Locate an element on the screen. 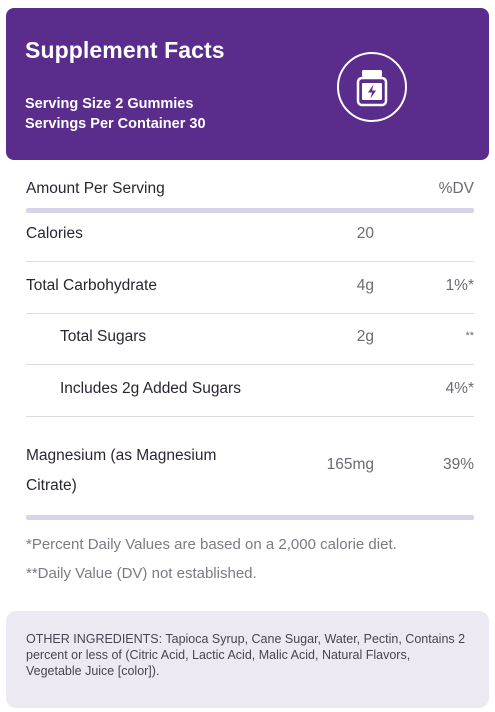 The image size is (495, 712). dv-not-established-note: **Daily Value (DV) not established. is located at coordinates (141, 573).